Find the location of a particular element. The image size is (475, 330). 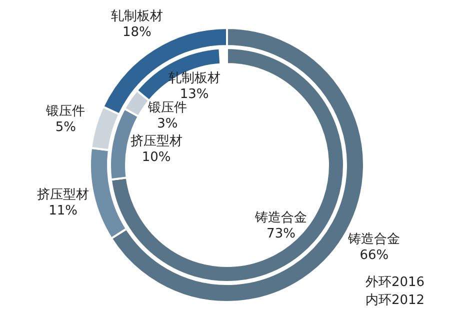

text: 内环2012 is located at coordinates (395, 300).